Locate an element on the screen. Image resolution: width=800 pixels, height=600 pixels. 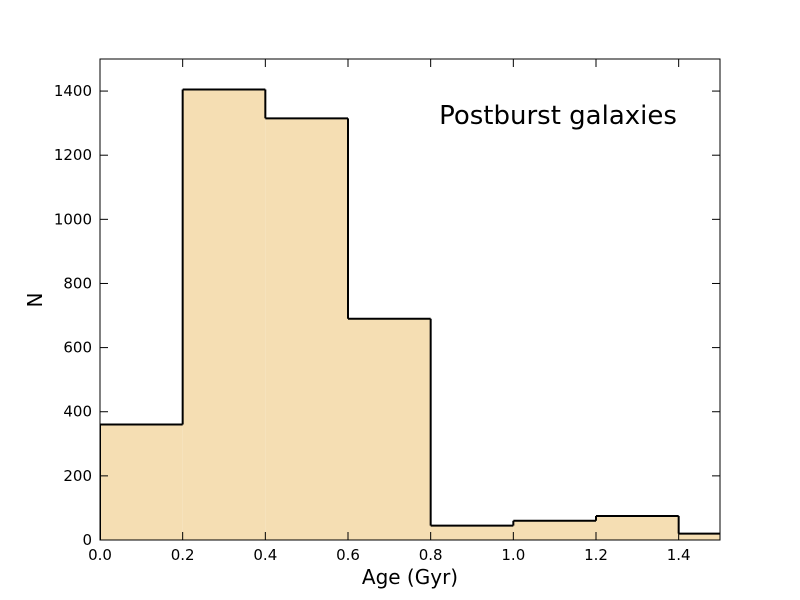
x-tick-label: 0.4 is located at coordinates (265, 555).